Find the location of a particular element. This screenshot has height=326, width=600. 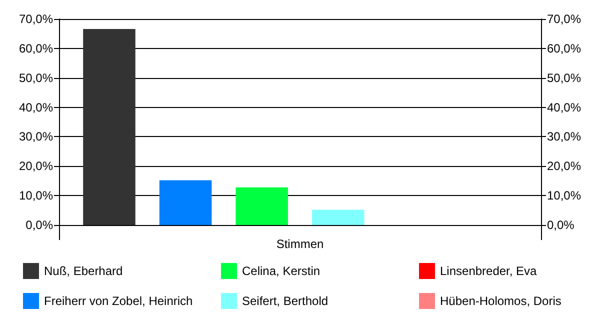

y-tick-label: 20,0% is located at coordinates (36, 166).